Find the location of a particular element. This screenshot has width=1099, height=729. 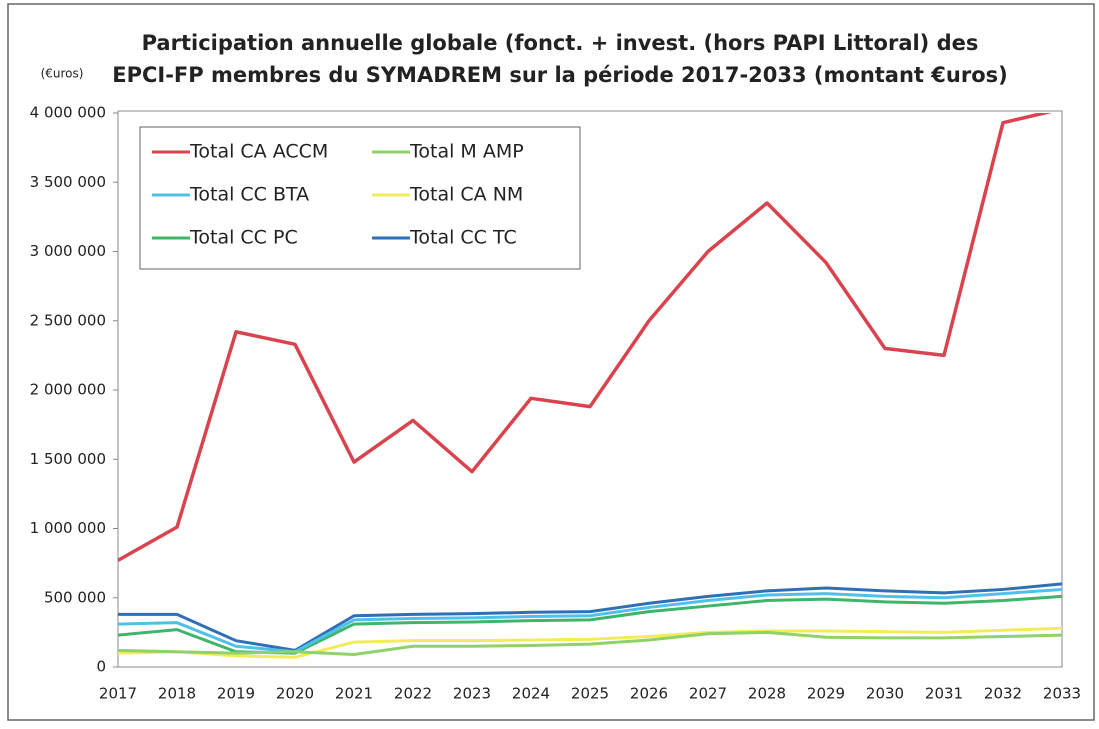

x-tick-label: 2030 is located at coordinates (885, 694).